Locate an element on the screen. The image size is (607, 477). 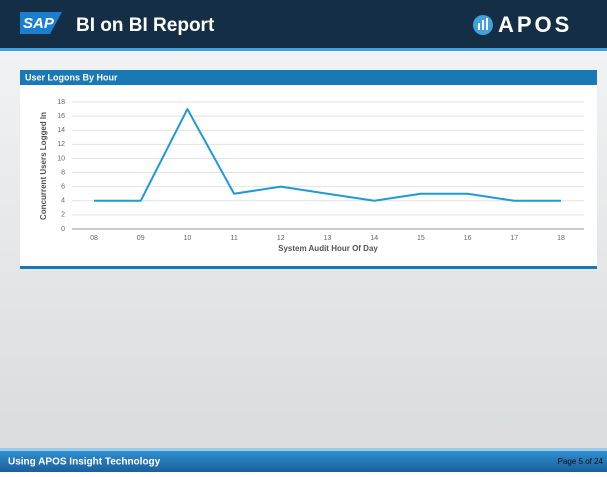
panel-title-bar is located at coordinates (308, 77).